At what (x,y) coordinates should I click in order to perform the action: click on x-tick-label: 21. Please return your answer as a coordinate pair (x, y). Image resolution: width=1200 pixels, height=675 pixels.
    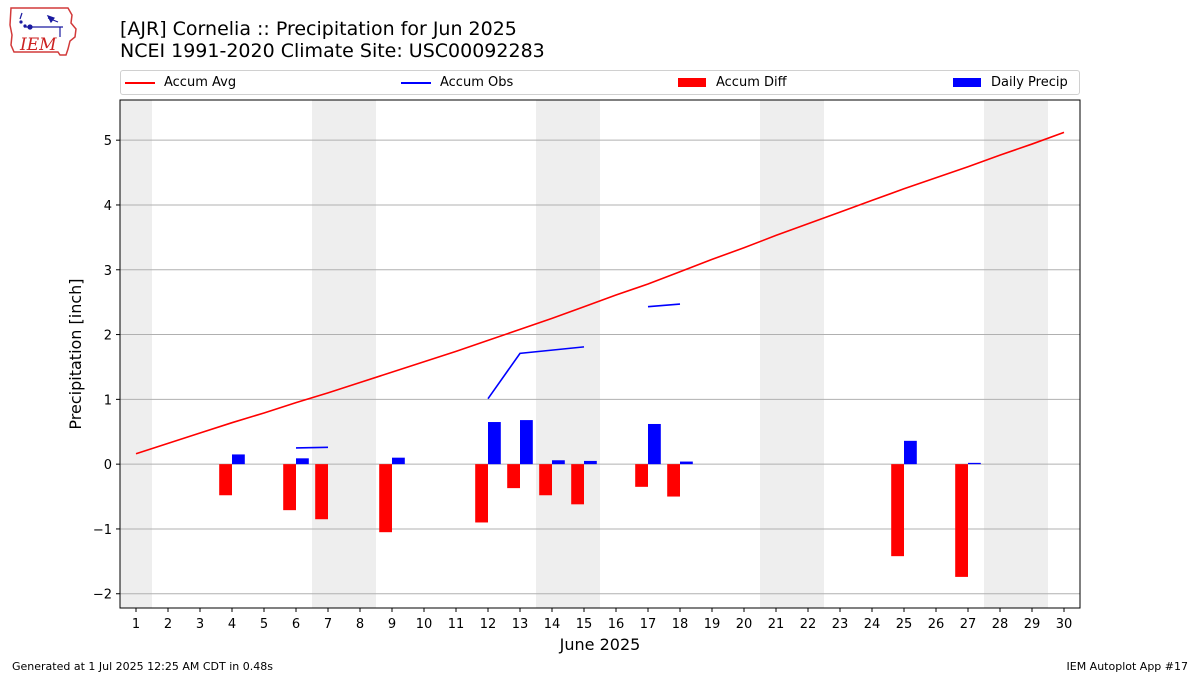
    Looking at the image, I should click on (776, 624).